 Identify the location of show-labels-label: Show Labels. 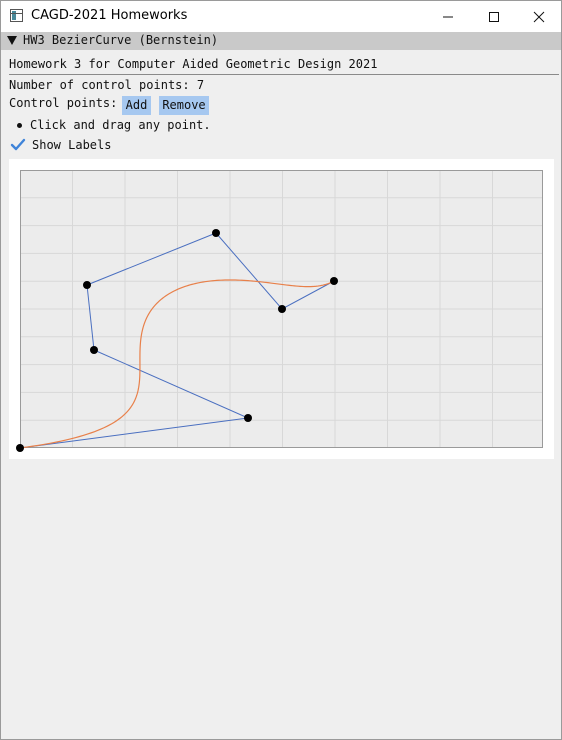
(72, 145).